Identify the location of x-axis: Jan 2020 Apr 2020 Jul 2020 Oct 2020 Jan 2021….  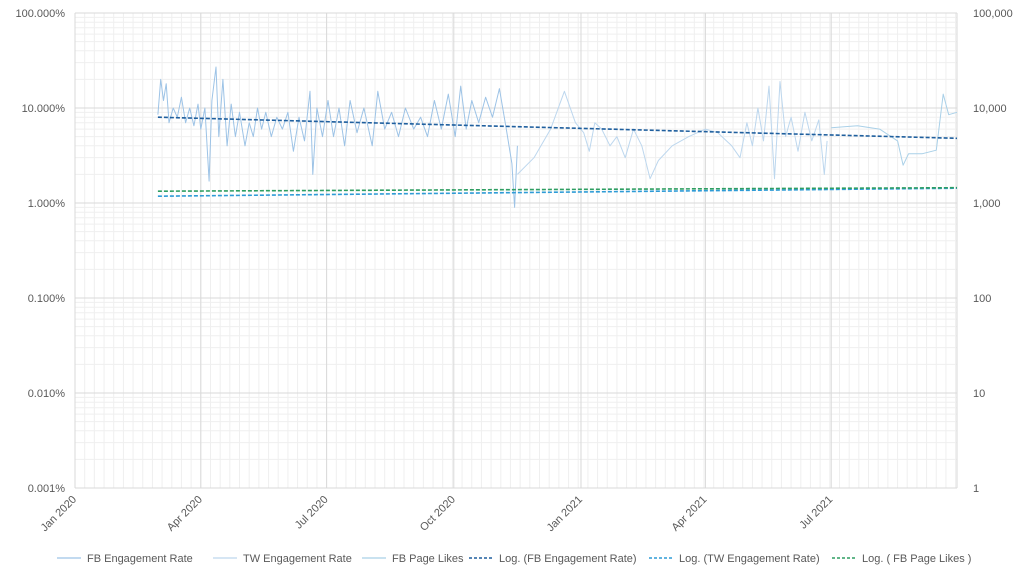
(437, 514).